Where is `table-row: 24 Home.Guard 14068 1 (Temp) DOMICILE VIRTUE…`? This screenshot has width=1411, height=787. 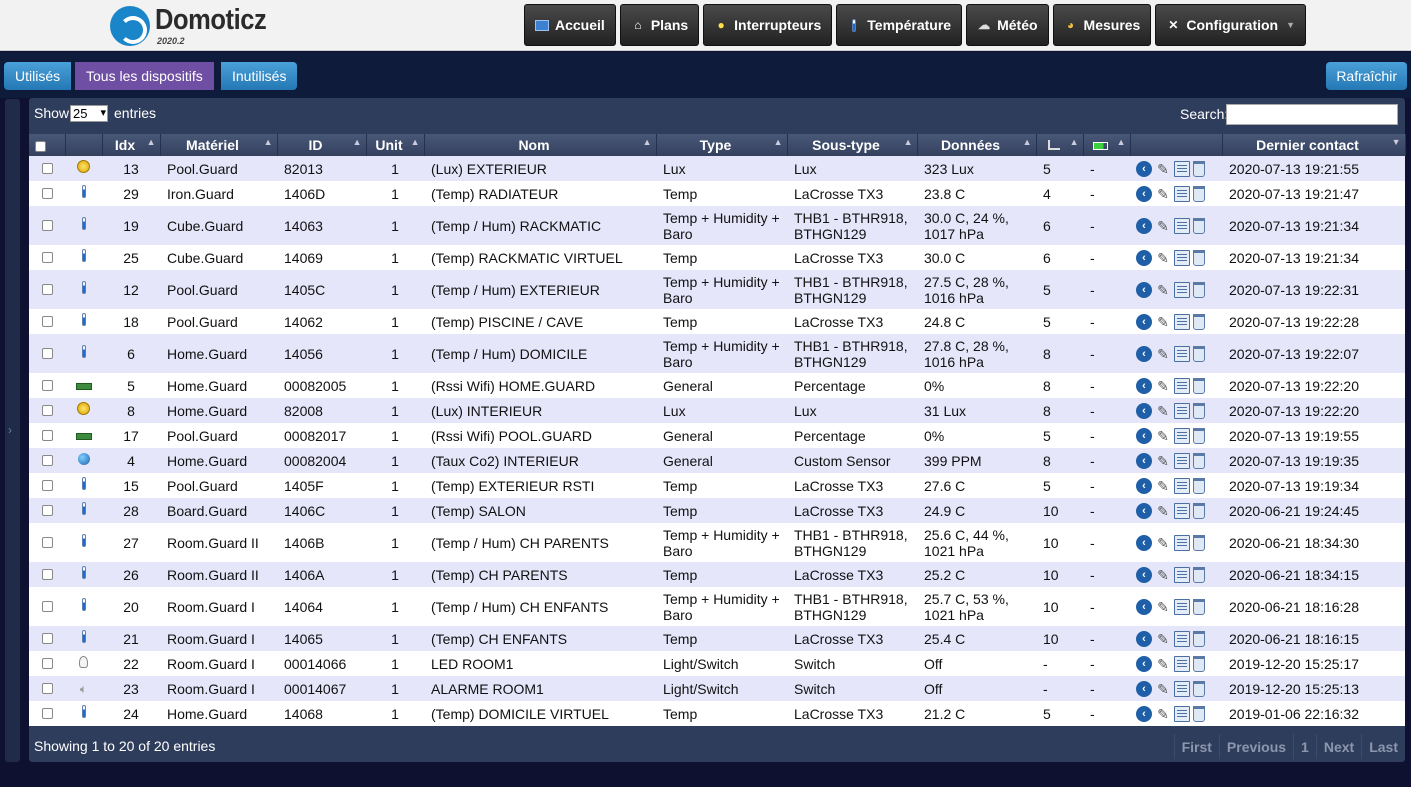
table-row: 24 Home.Guard 14068 1 (Temp) DOMICILE VIRTUE… is located at coordinates (717, 713).